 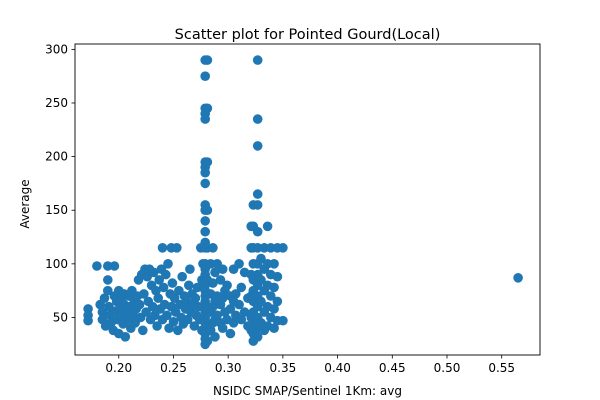 I want to click on x-axis: 0.20 0.25 0.30 0.35 0.40 0.45 0.50 0.55, so click(x=310, y=365).